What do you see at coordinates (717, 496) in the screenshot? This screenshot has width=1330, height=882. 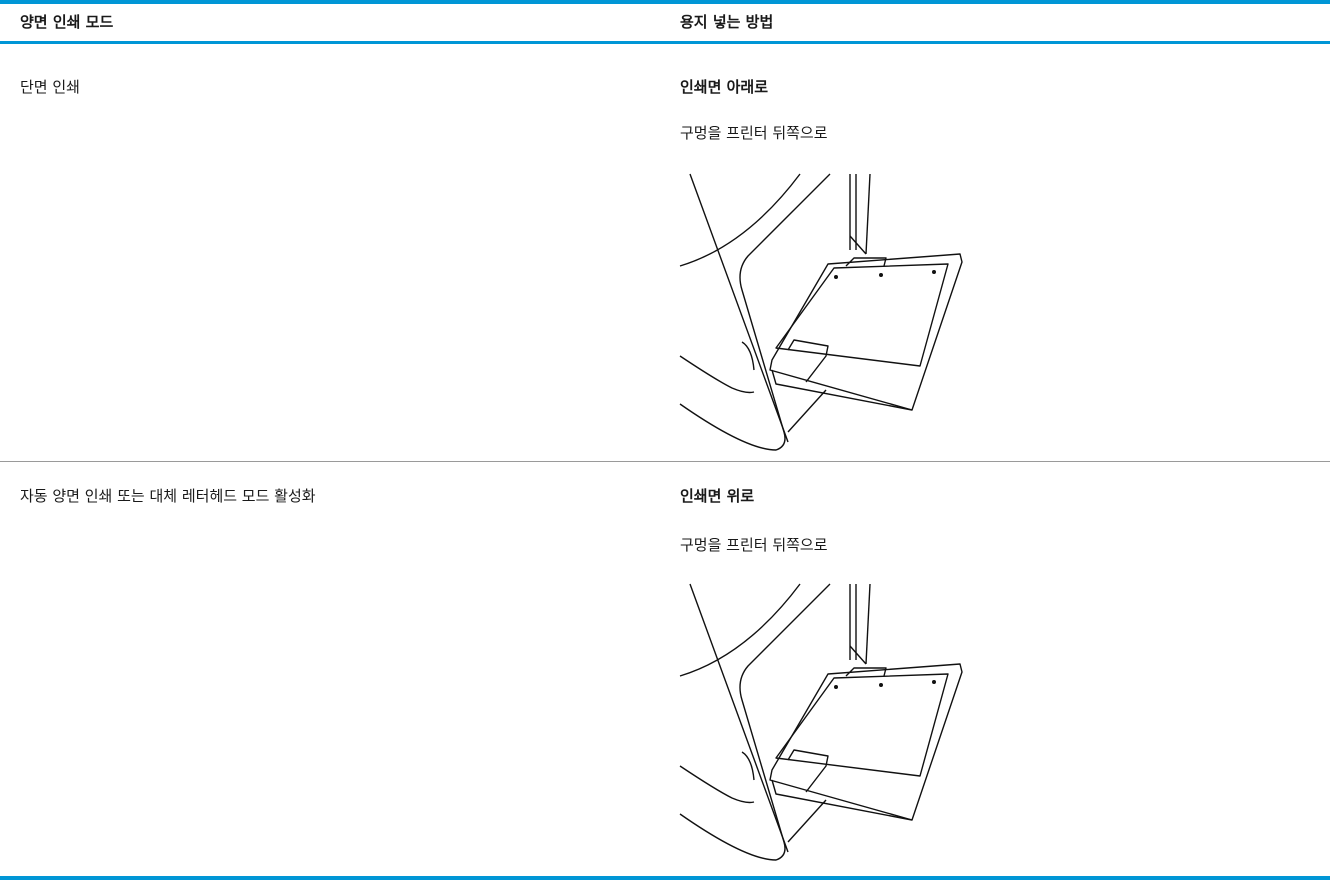 I see `orientation: 인쇄면 위로` at bounding box center [717, 496].